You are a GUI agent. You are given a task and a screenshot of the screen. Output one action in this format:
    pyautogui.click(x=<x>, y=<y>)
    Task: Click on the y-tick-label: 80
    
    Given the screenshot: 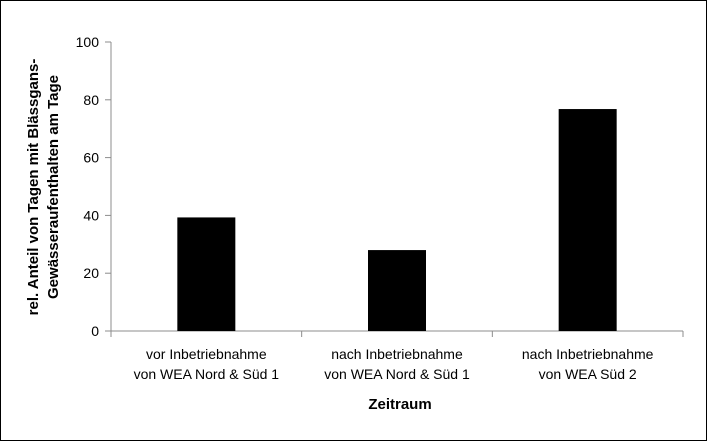 What is the action you would take?
    pyautogui.click(x=91, y=100)
    